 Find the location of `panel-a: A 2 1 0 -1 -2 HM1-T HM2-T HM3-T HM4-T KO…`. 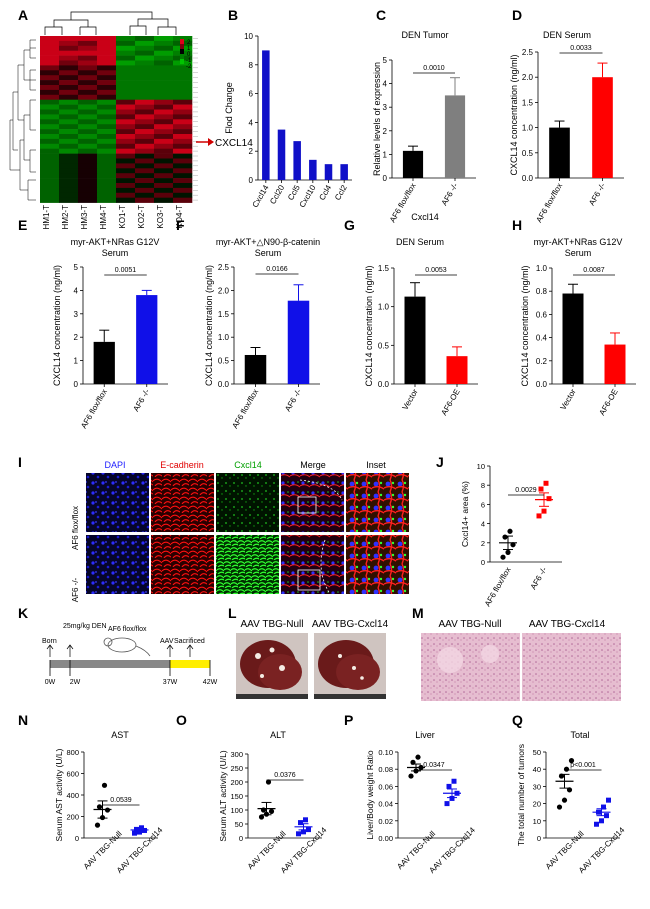

panel-a: A 2 1 0 -1 -2 HM1-T HM2-T HM3-T HM4-T KO… is located at coordinates (131, 118).